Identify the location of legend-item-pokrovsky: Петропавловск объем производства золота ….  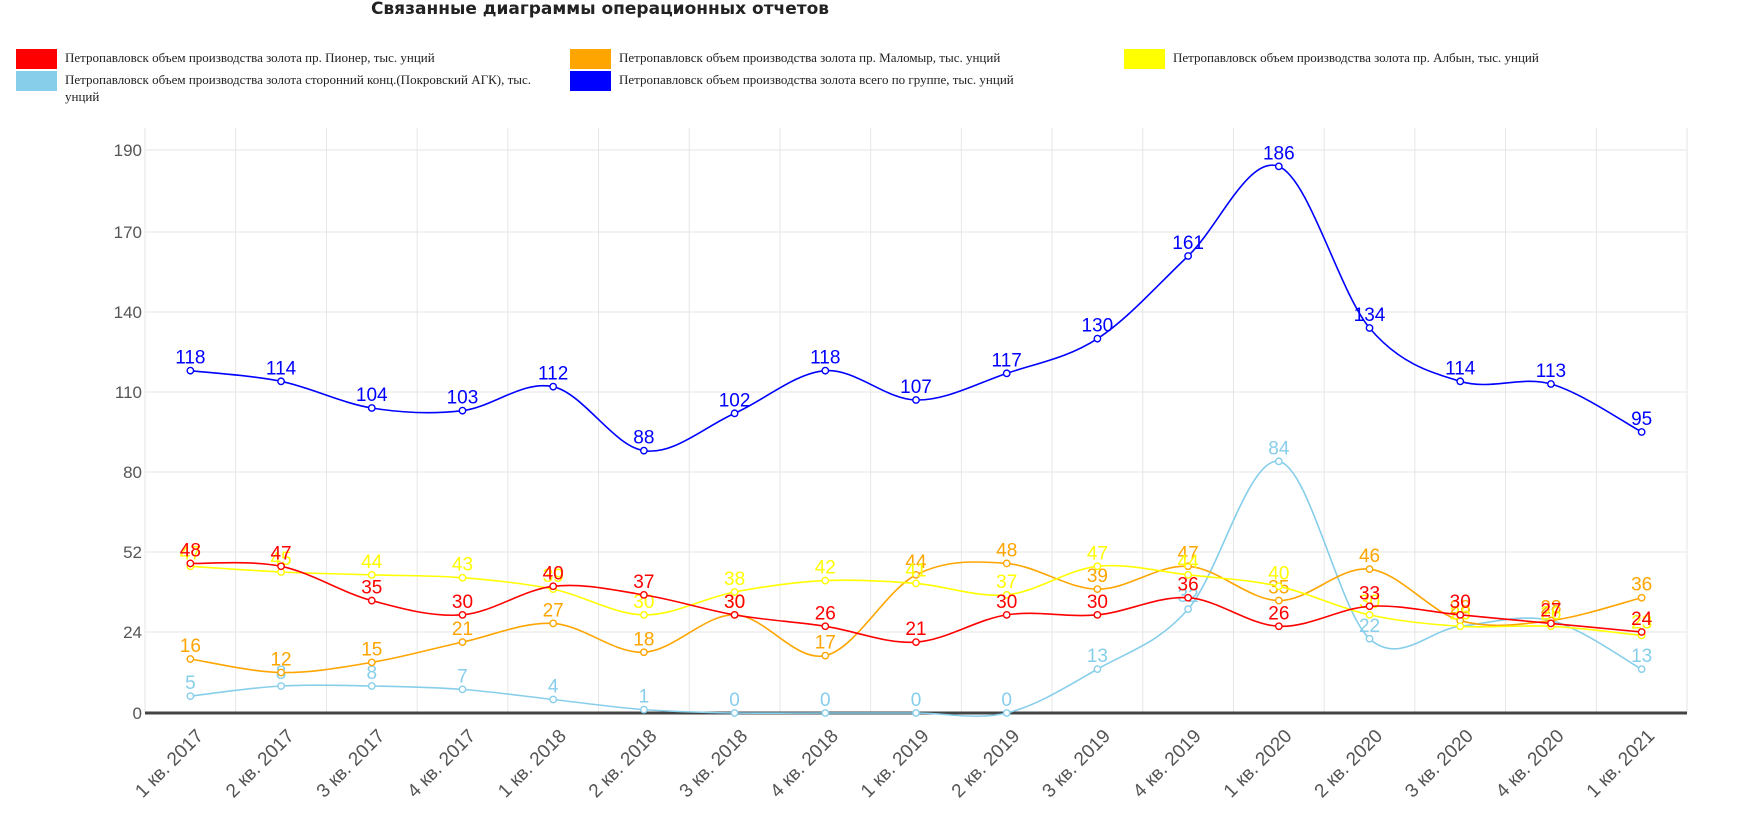
(286, 88).